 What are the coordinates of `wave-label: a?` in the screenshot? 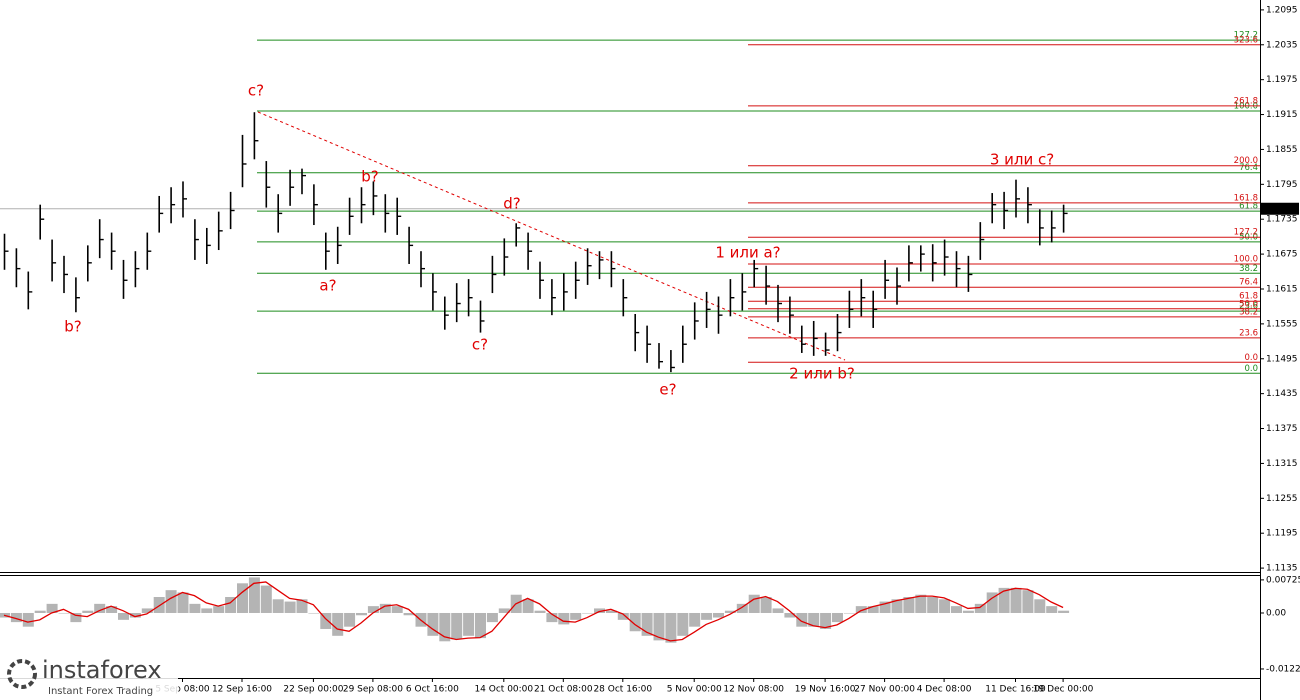 It's located at (327, 286).